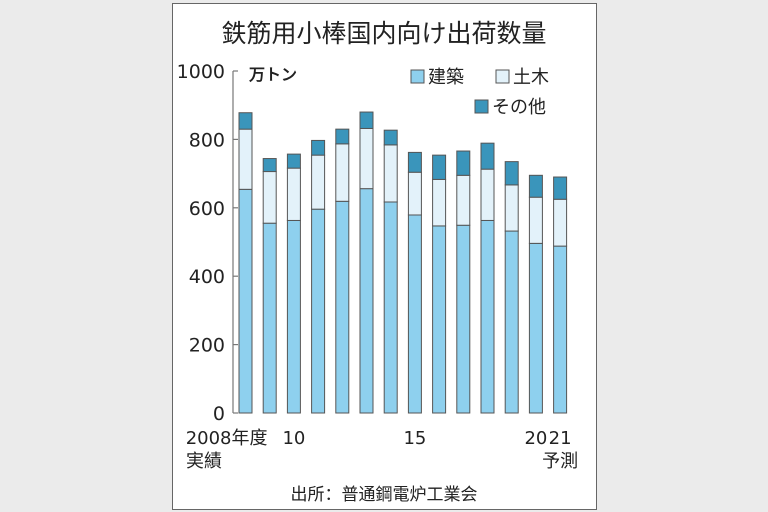 The height and width of the screenshot is (512, 768). Describe the element at coordinates (390, 307) in the screenshot. I see `bar-2014-建築` at that location.